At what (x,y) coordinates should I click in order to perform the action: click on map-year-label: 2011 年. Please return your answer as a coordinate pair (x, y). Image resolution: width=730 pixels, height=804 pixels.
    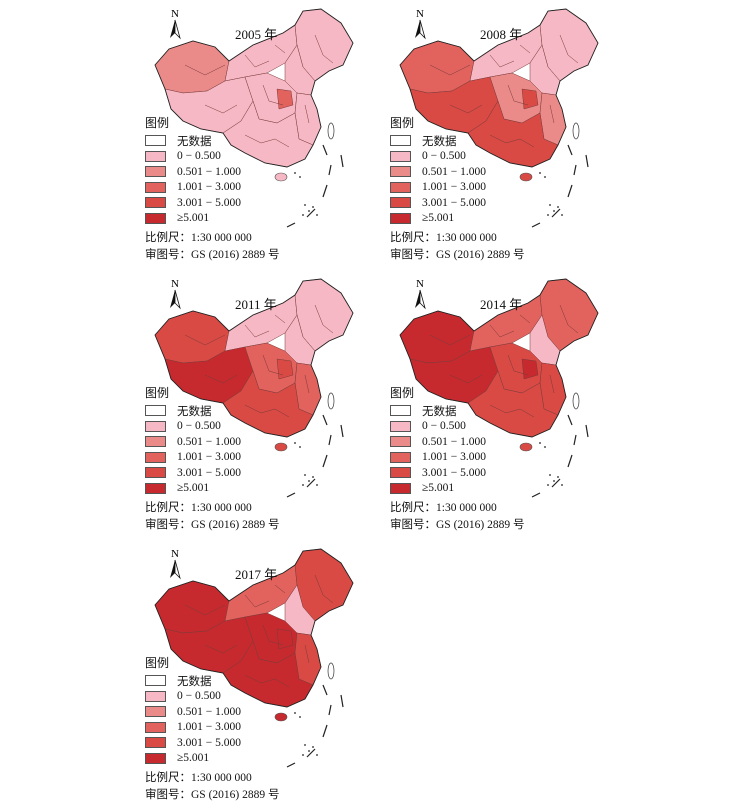
    Looking at the image, I should click on (256, 304).